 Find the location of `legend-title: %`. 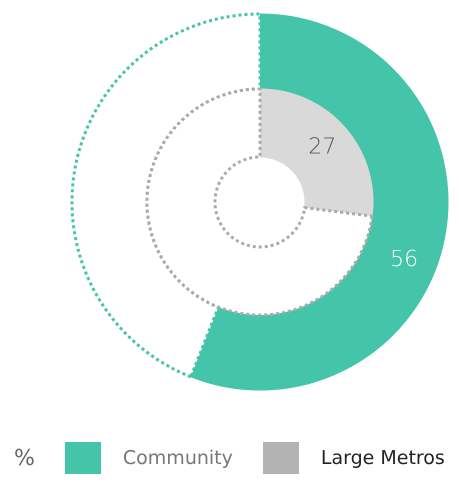

legend-title: % is located at coordinates (24, 458).